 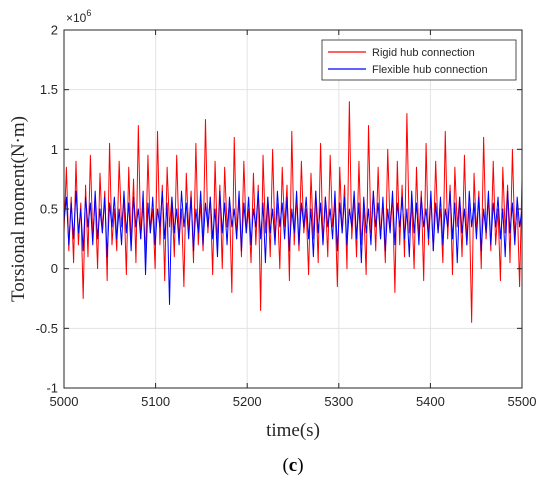 I want to click on y-tick-label: 2, so click(x=54, y=30).